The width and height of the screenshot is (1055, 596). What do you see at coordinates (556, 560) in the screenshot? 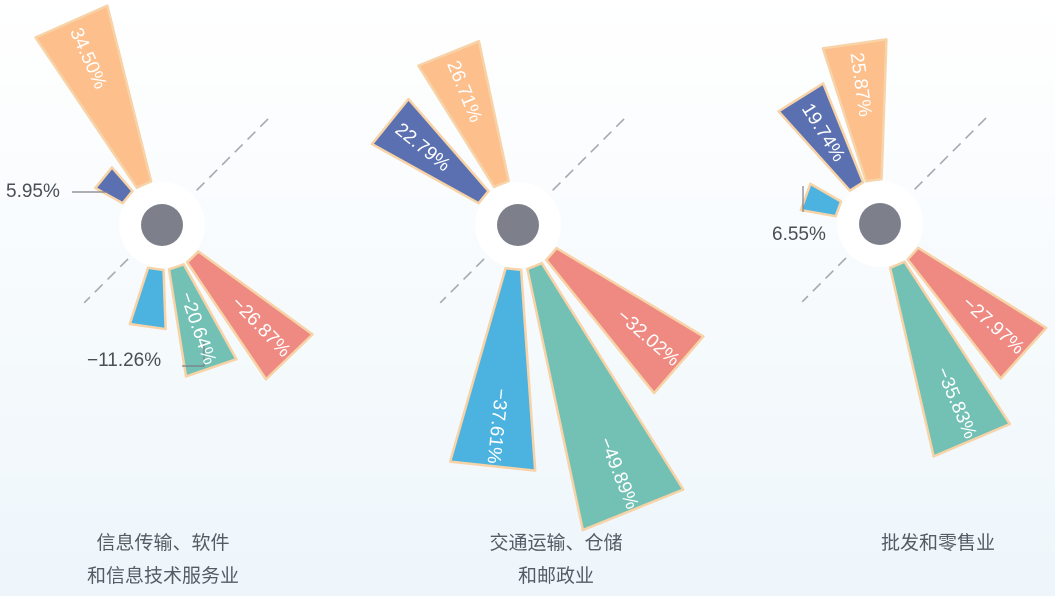
I see `group-label-transport: 交通运输、仓储 和邮政业` at bounding box center [556, 560].